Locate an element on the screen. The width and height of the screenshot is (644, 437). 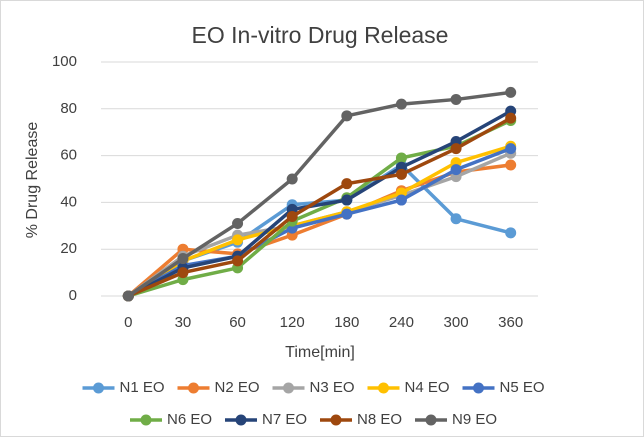
x-tick-label: 120 is located at coordinates (292, 322).